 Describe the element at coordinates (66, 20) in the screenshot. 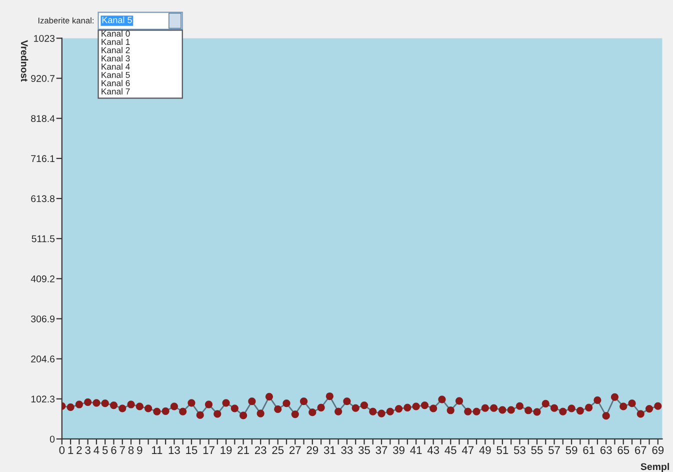

I see `text: Izaberite kanal:` at that location.